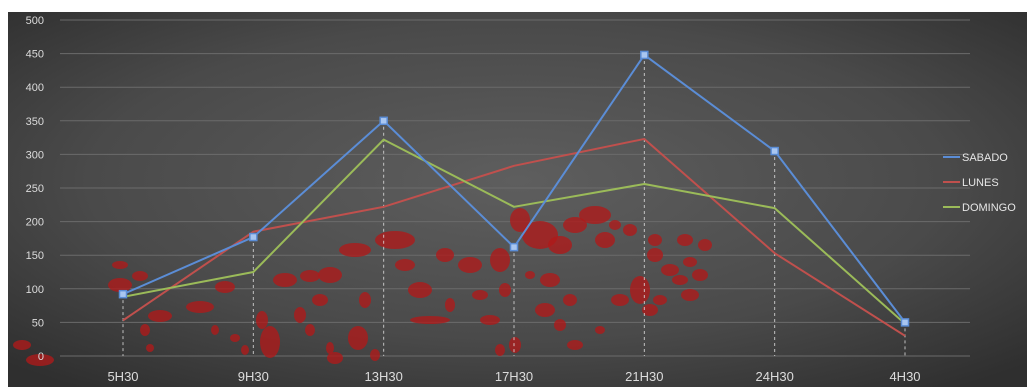 This screenshot has width=1027, height=387. I want to click on legend-label: DOMINGO, so click(989, 208).